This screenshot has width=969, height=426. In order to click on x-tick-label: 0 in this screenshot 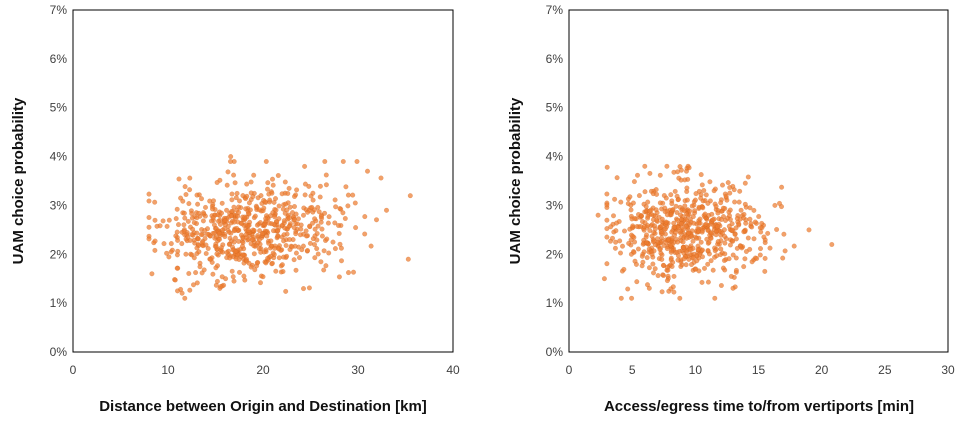, I will do `click(73, 370)`.